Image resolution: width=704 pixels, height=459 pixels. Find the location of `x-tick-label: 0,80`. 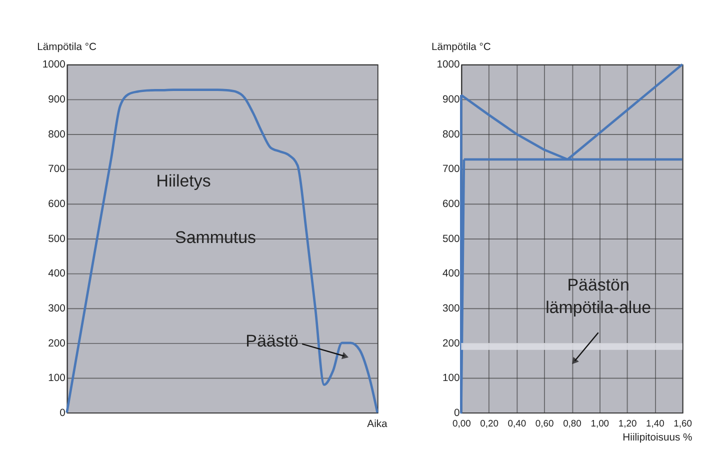

x-tick-label: 0,80 is located at coordinates (572, 422).